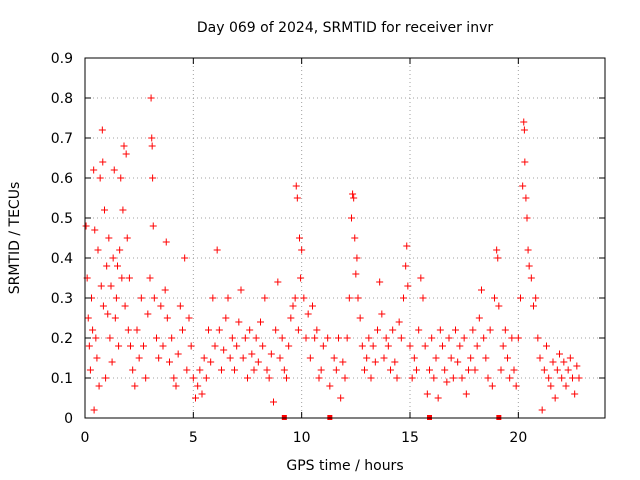  Describe the element at coordinates (62, 99) in the screenshot. I see `y-tick-label: 0.8` at that location.